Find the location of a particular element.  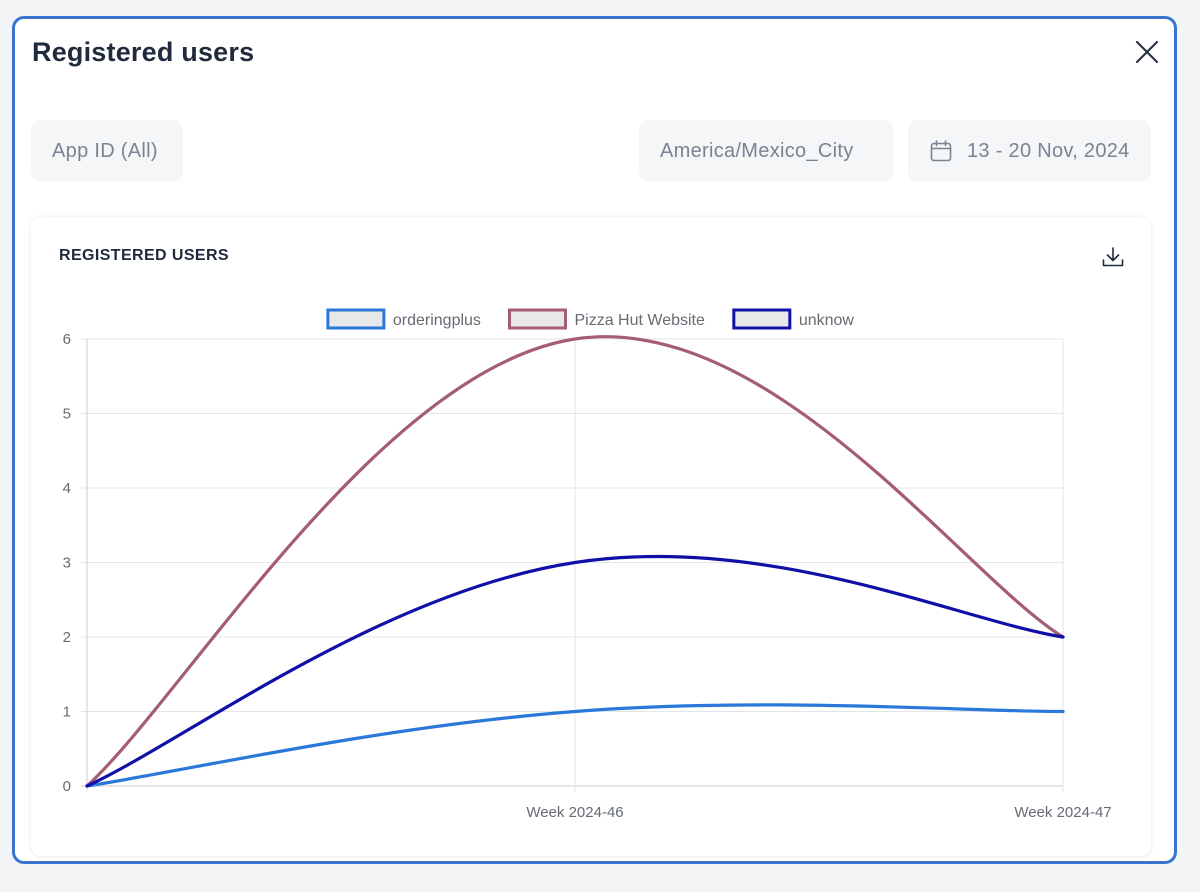

modal-title: Registered users is located at coordinates (143, 52).